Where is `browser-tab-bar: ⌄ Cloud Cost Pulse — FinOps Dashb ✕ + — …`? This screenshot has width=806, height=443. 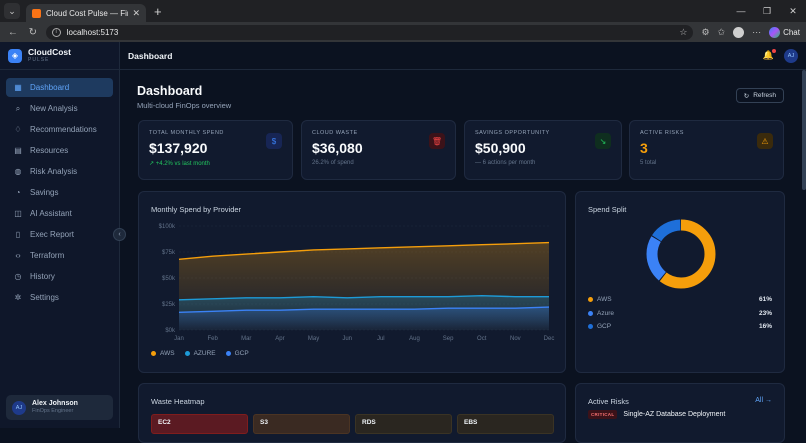 browser-tab-bar: ⌄ Cloud Cost Pulse — FinOps Dashb ✕ + — … is located at coordinates (403, 11).